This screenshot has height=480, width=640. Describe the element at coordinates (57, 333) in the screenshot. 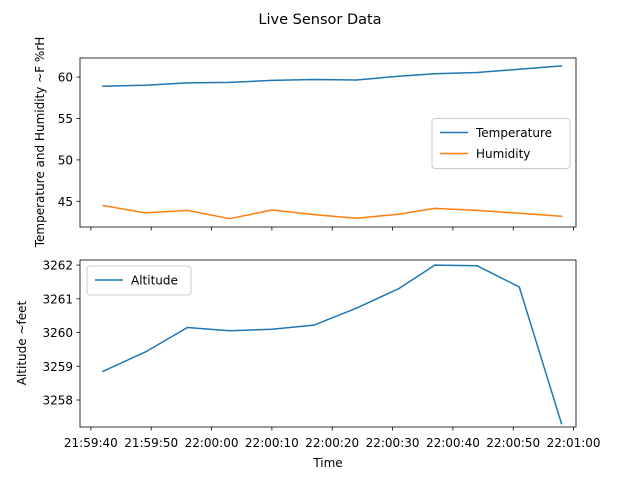

I see `y-tick-label: 3260` at that location.